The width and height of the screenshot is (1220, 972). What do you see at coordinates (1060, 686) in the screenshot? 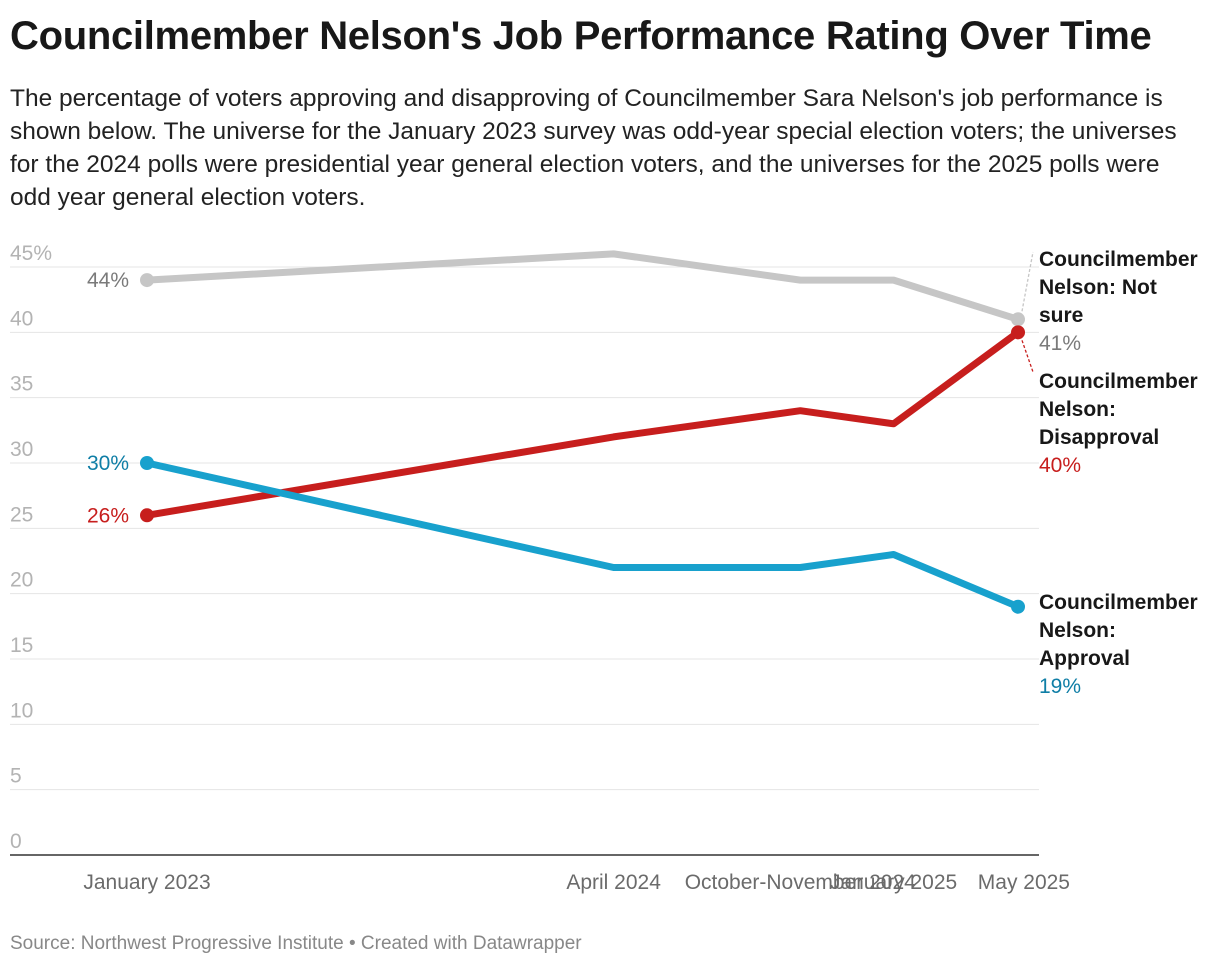
I see `series-end-value: 19%` at bounding box center [1060, 686].